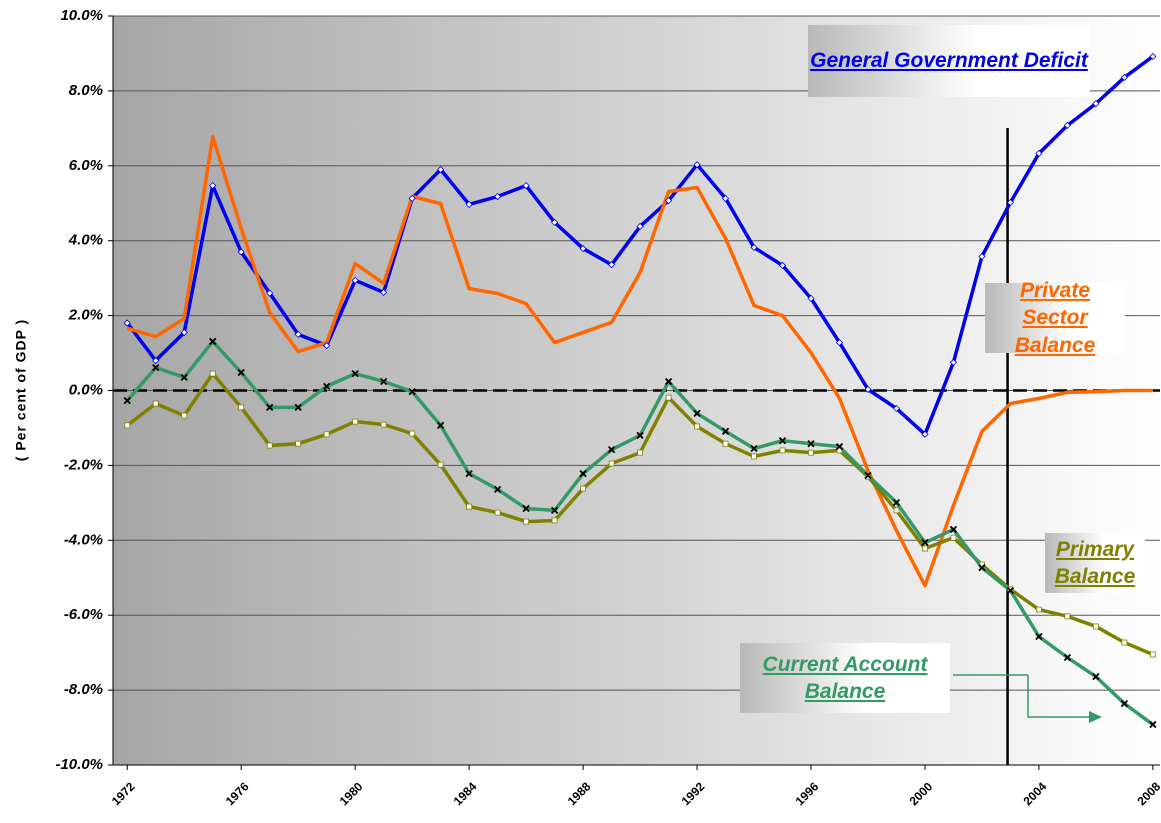  I want to click on x-tick-label: 2008, so click(1147, 793).